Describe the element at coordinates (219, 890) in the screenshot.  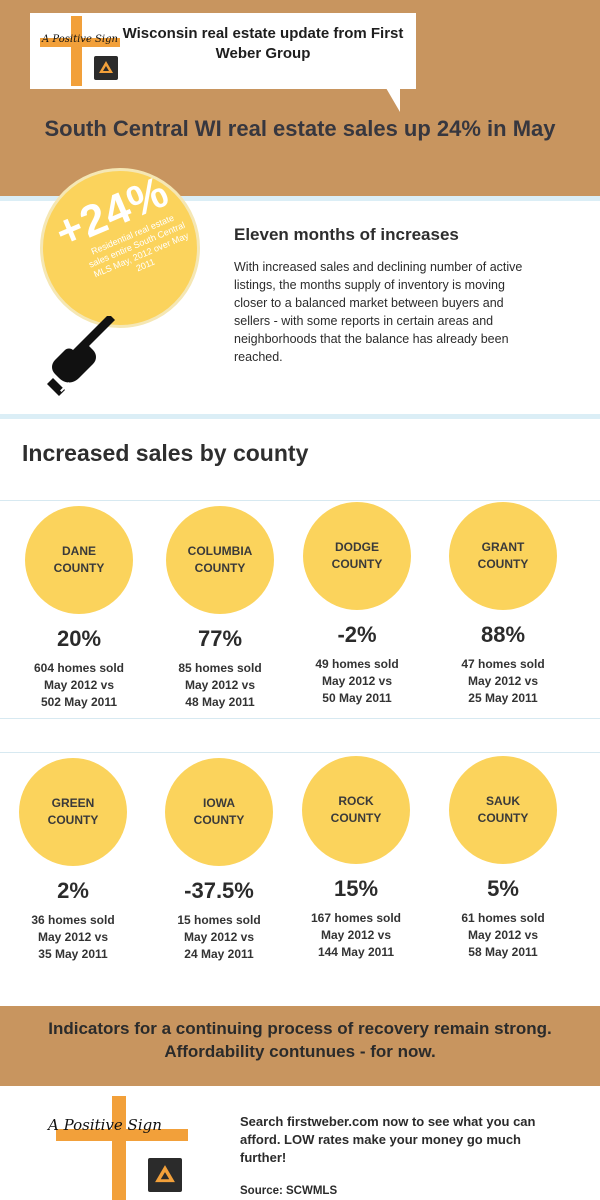
I see `county-percent: -37.5%` at that location.